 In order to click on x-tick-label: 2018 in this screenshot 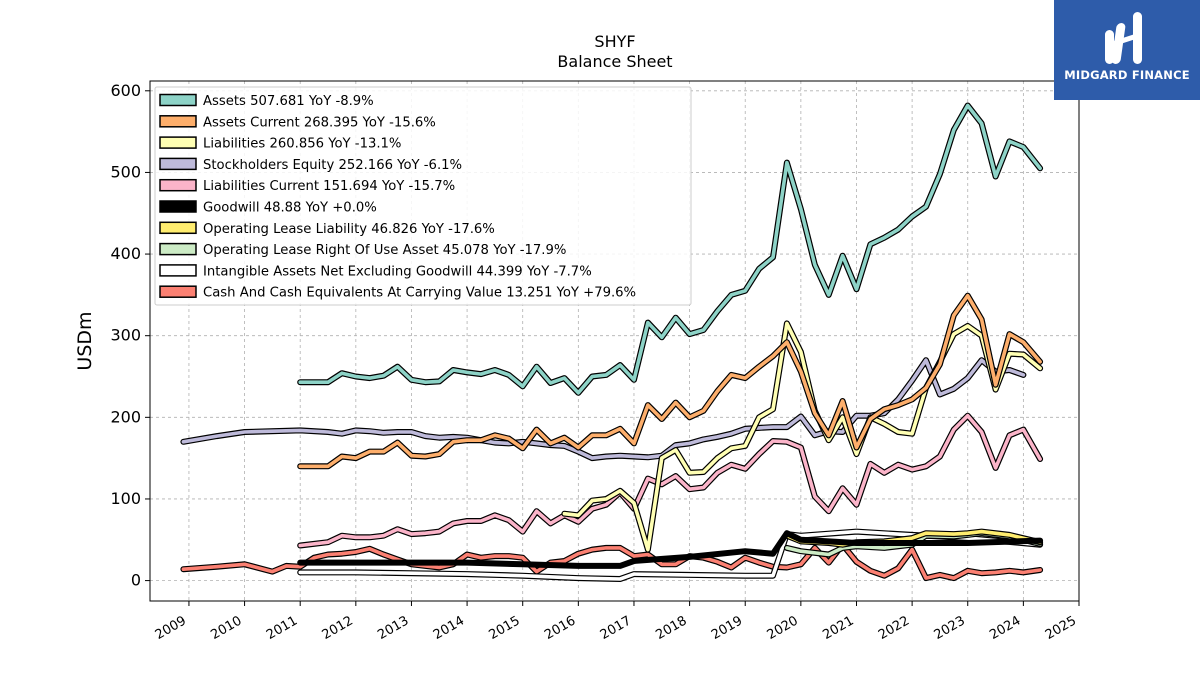, I will do `click(671, 628)`.